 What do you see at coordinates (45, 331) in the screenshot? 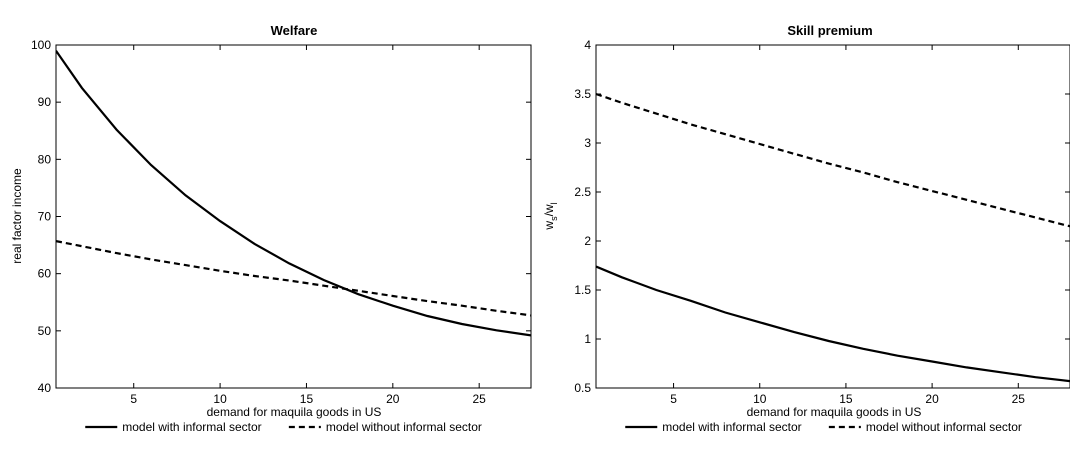
I see `y-tick-label: 50` at bounding box center [45, 331].